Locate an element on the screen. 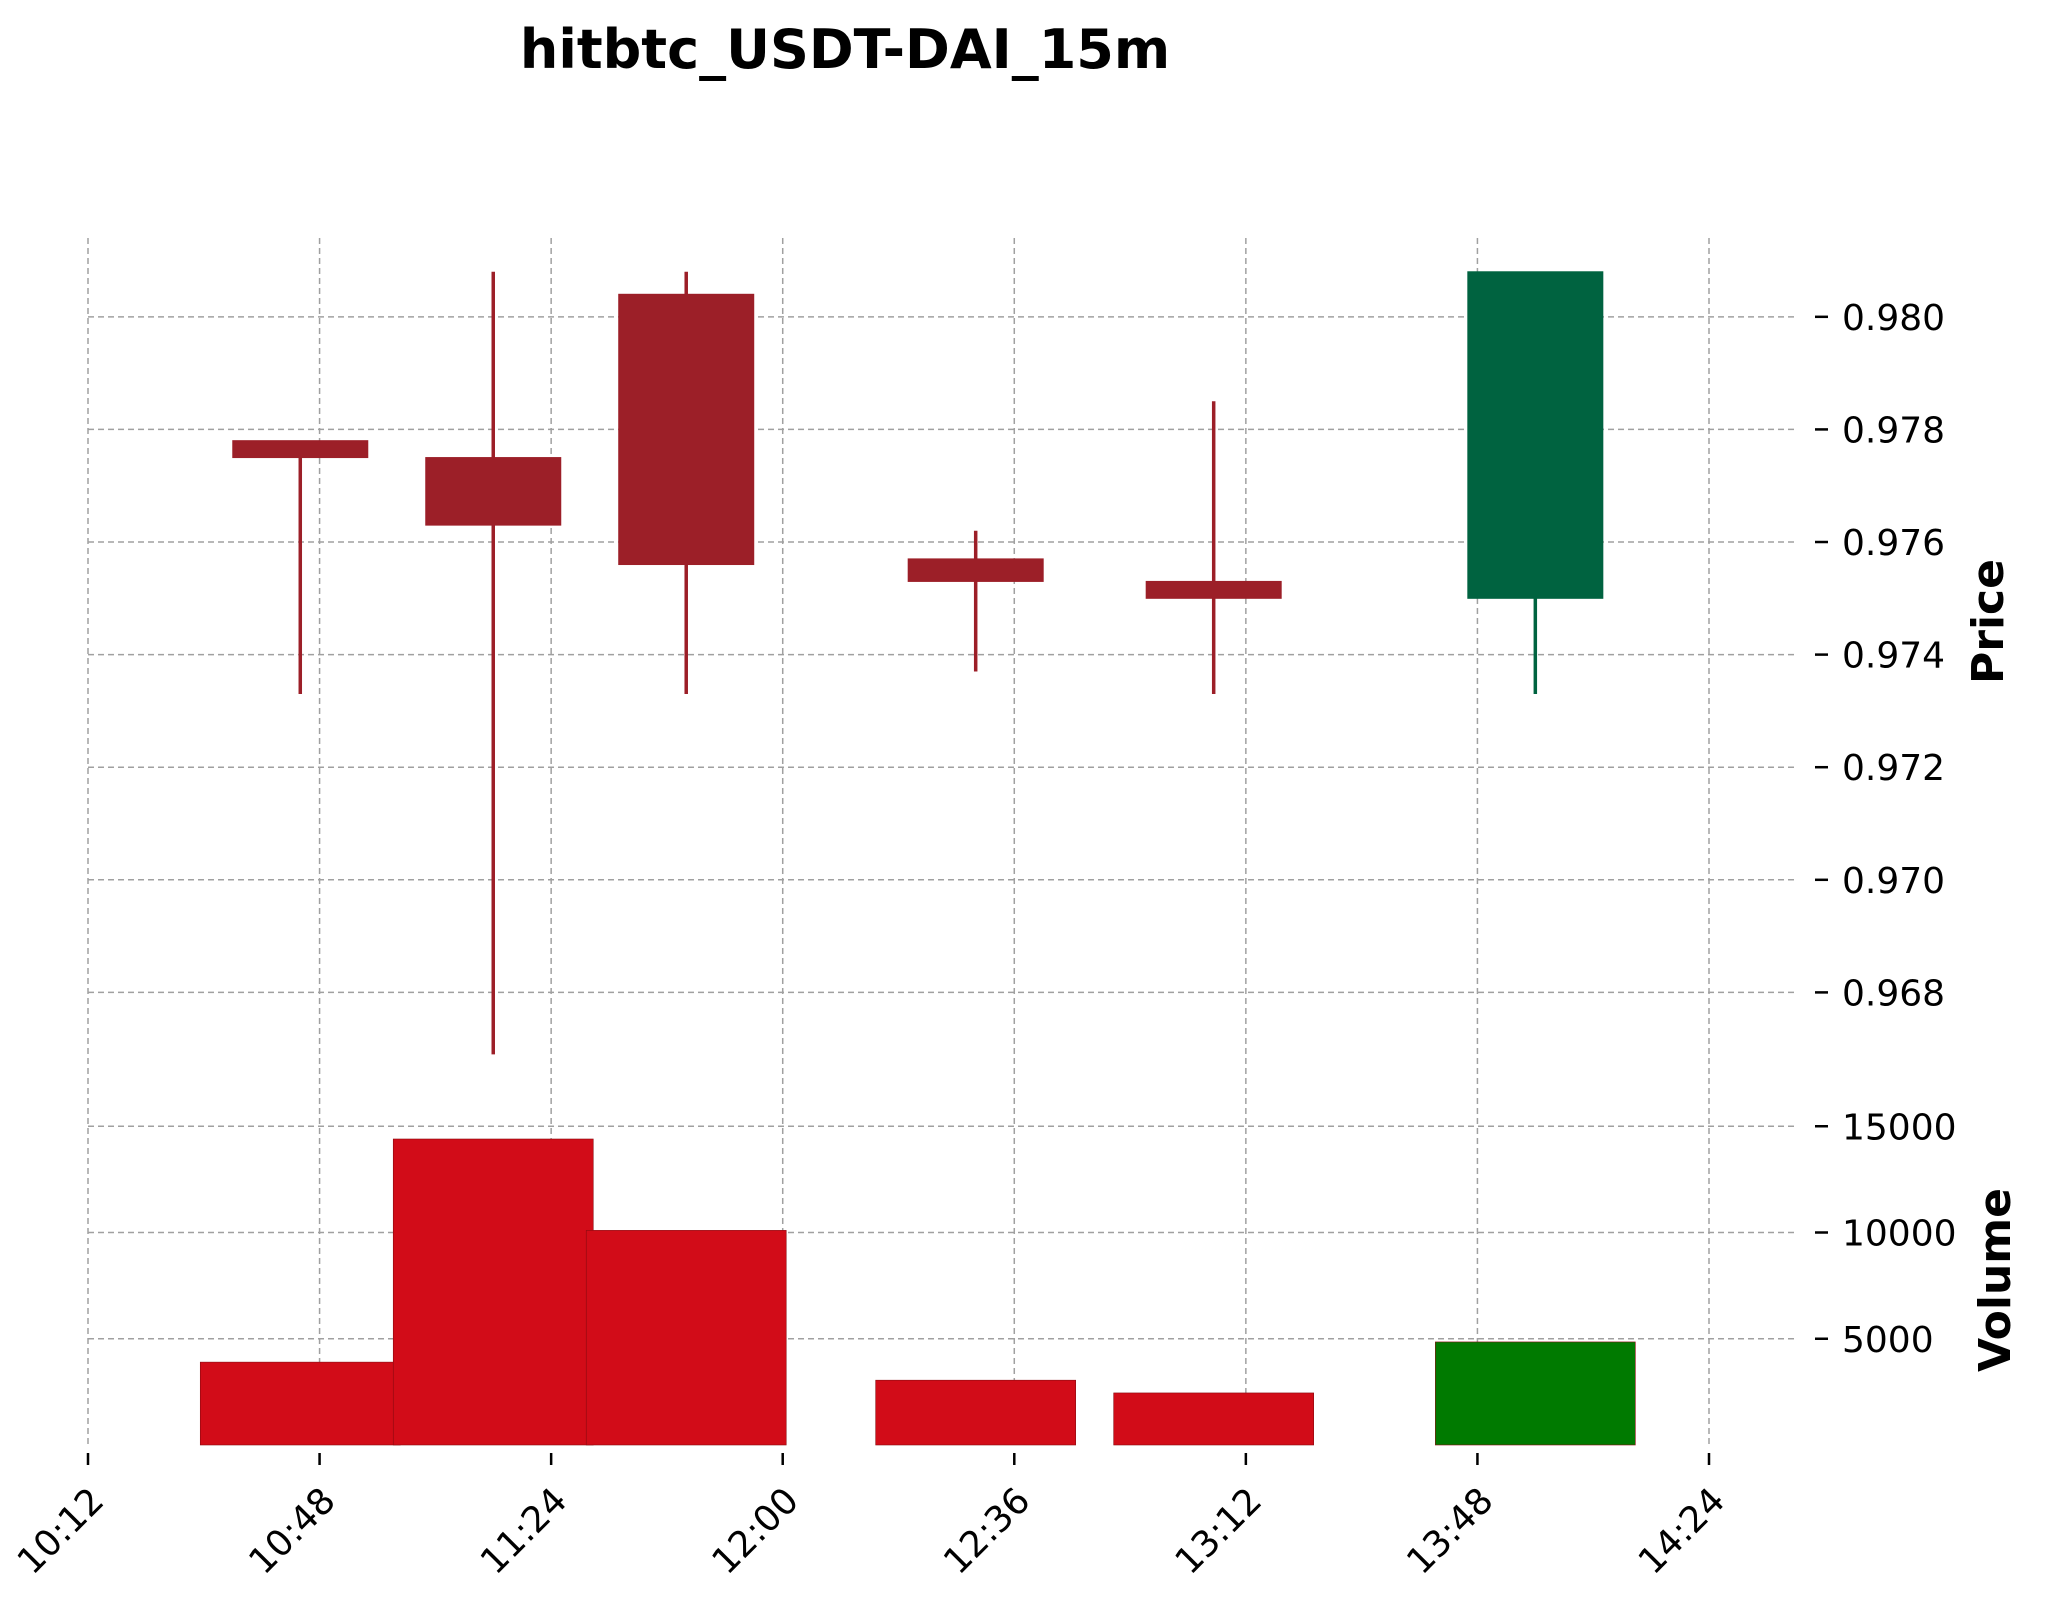 The width and height of the screenshot is (2058, 1612). price-tick-label: 0.968 is located at coordinates (1893, 993).